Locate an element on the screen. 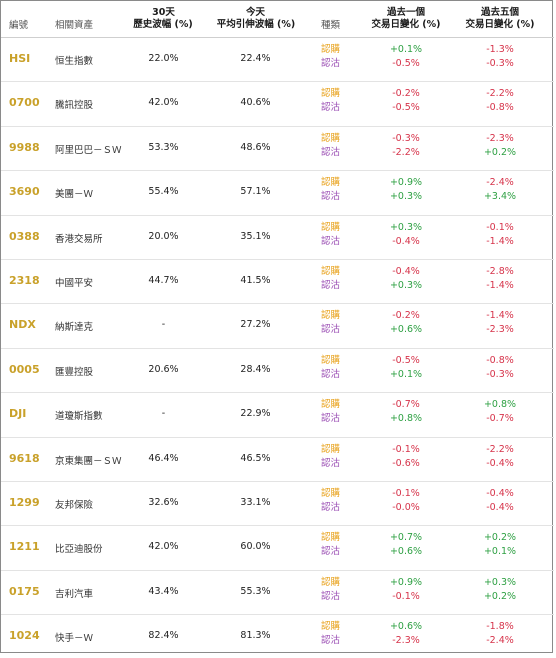 The image size is (556, 658). five-day-change-call: -2.3% is located at coordinates (500, 138).